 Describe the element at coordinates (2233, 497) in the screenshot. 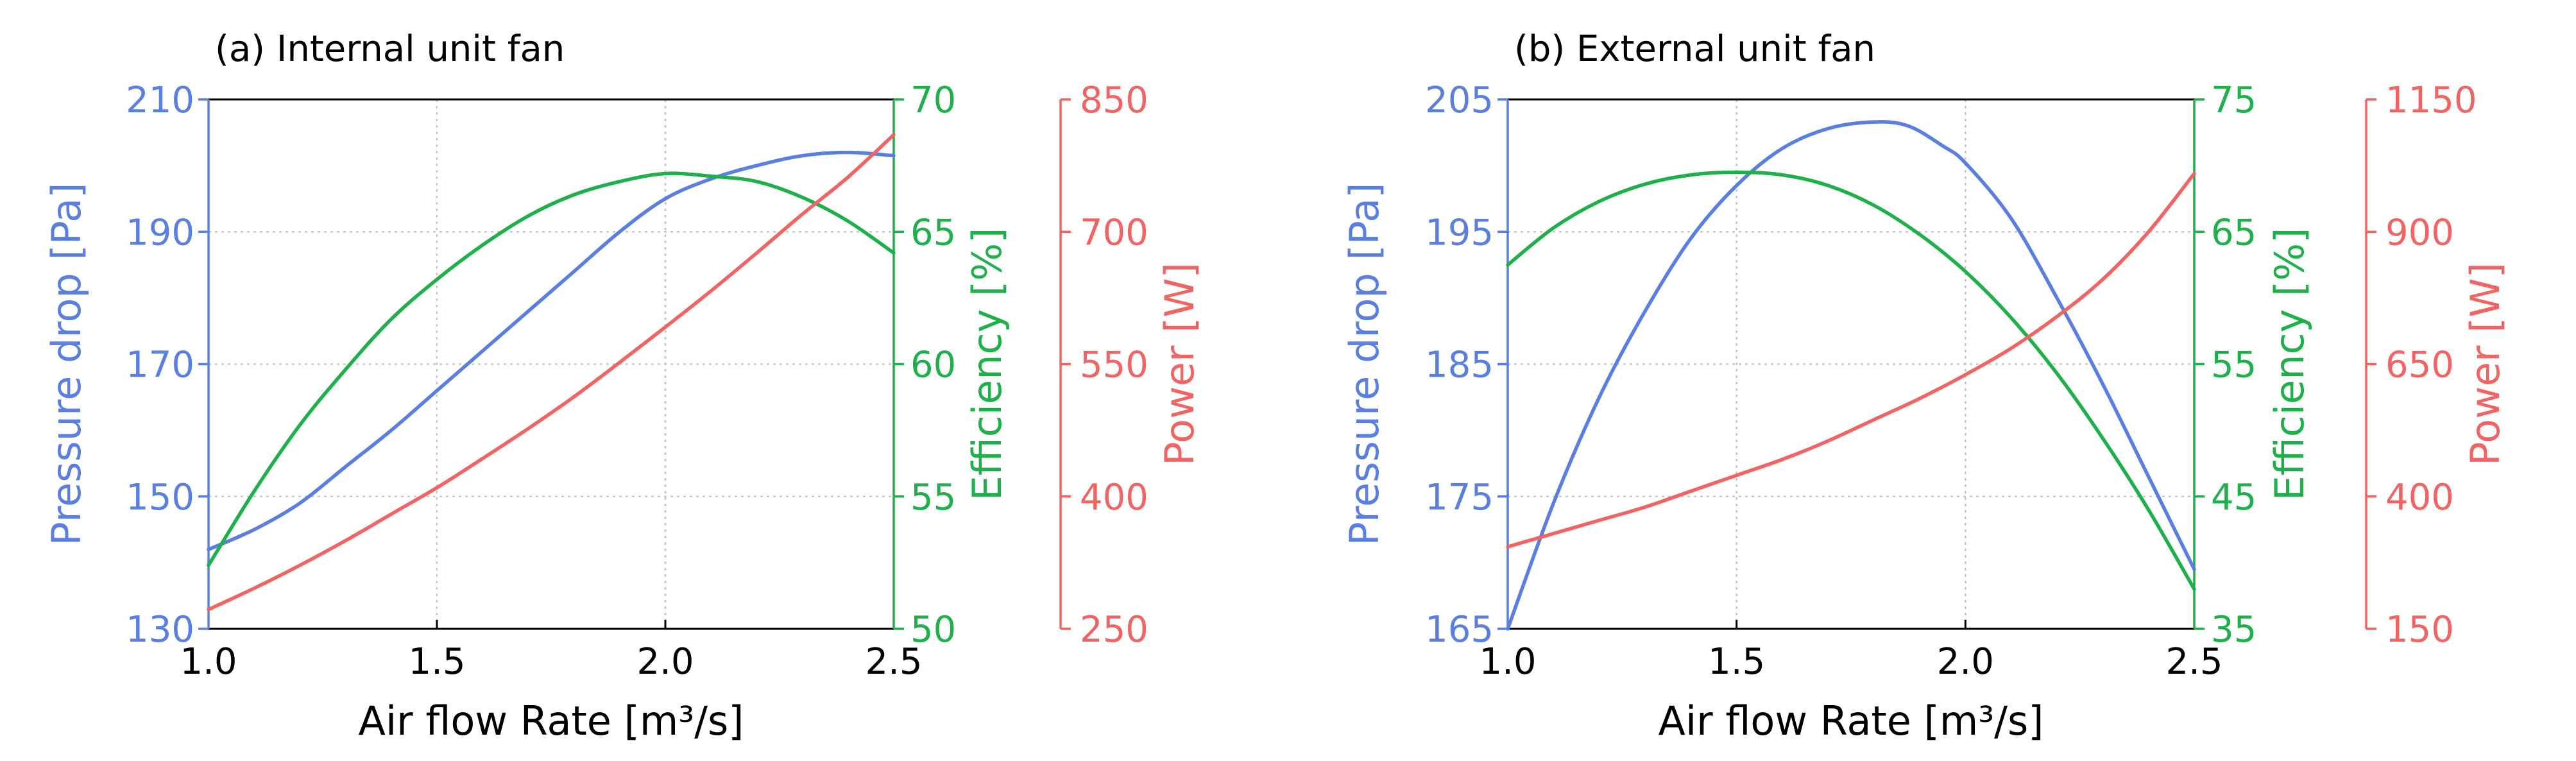

I see `efficiency-tick-label: 45` at that location.